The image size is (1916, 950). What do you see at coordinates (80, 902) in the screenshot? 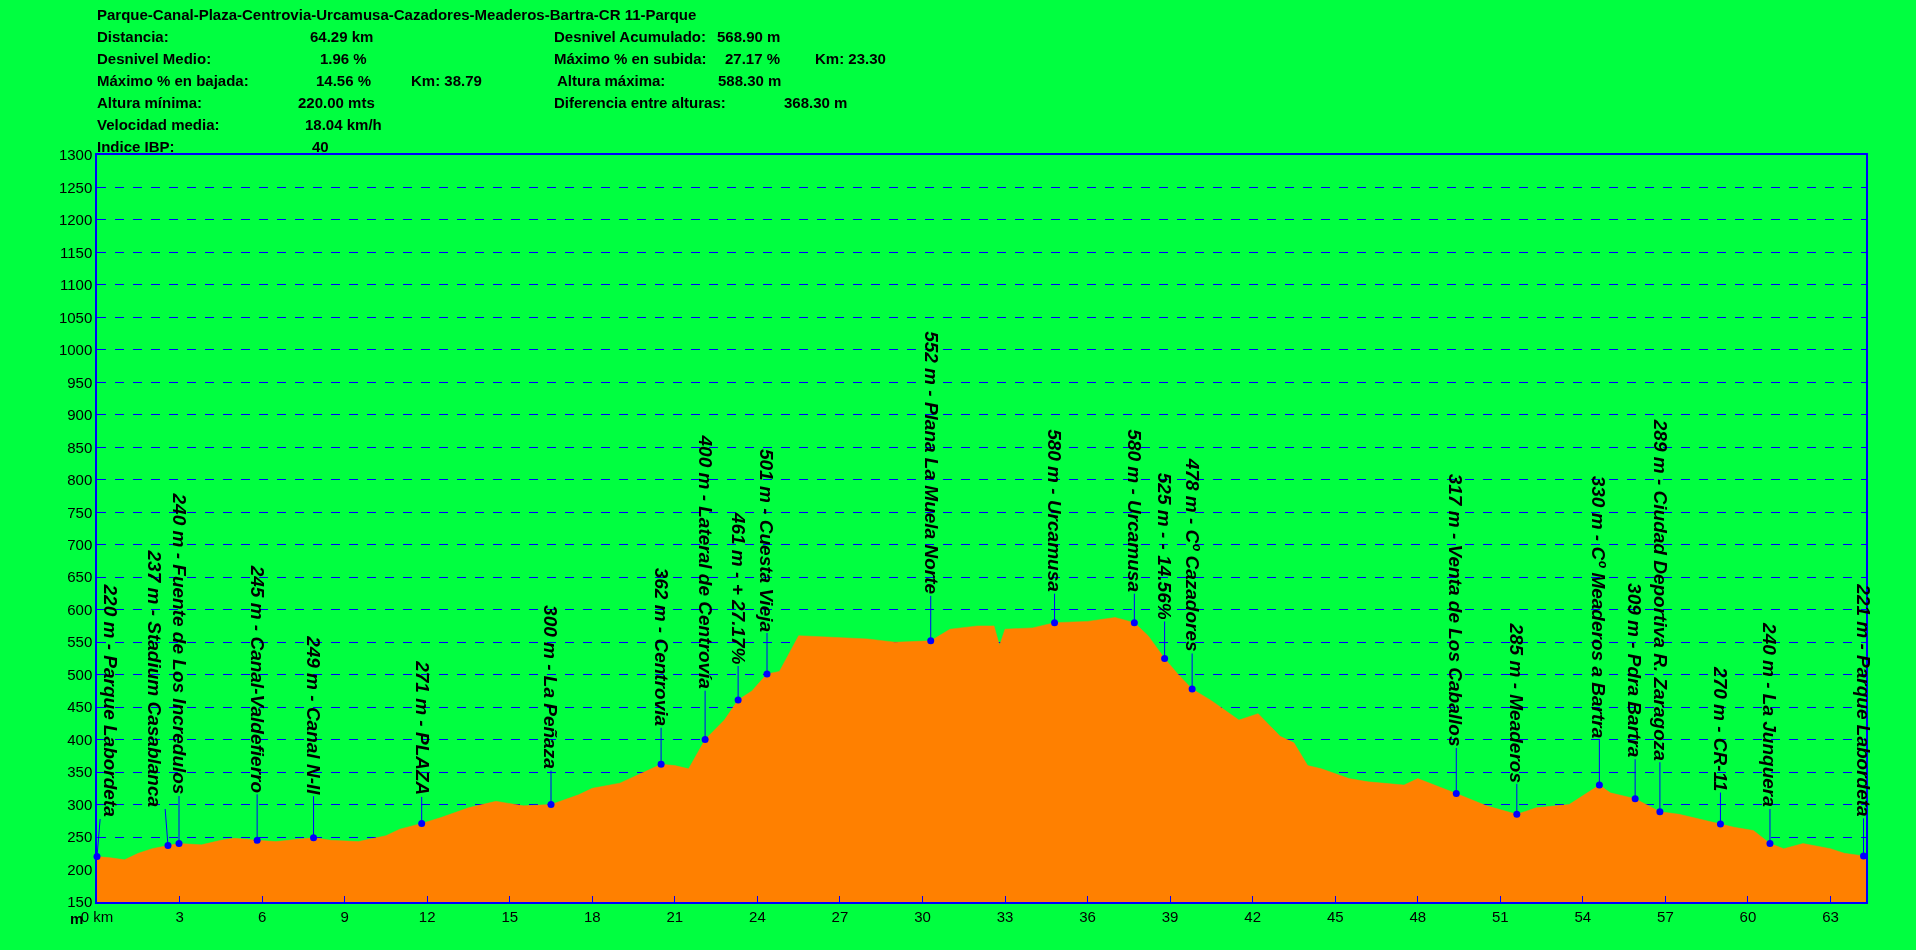
I see `y-tick-label: 150` at bounding box center [80, 902].